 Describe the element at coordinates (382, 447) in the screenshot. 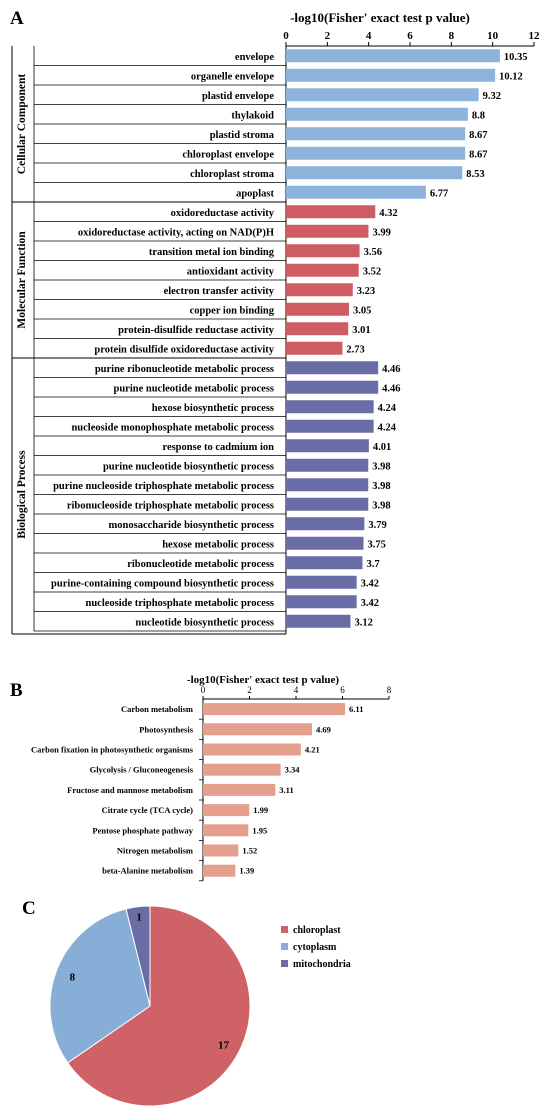

I see `bar-value-label: 4.01` at that location.